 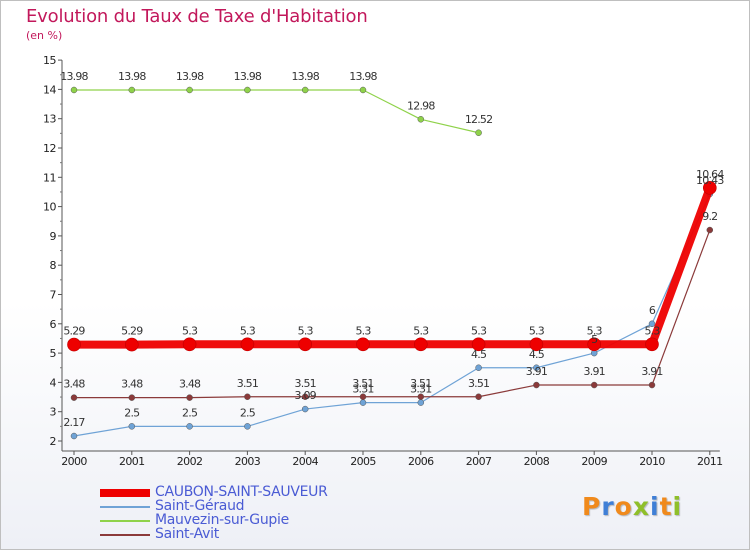 What do you see at coordinates (537, 461) in the screenshot?
I see `x-tick-label: 2008` at bounding box center [537, 461].